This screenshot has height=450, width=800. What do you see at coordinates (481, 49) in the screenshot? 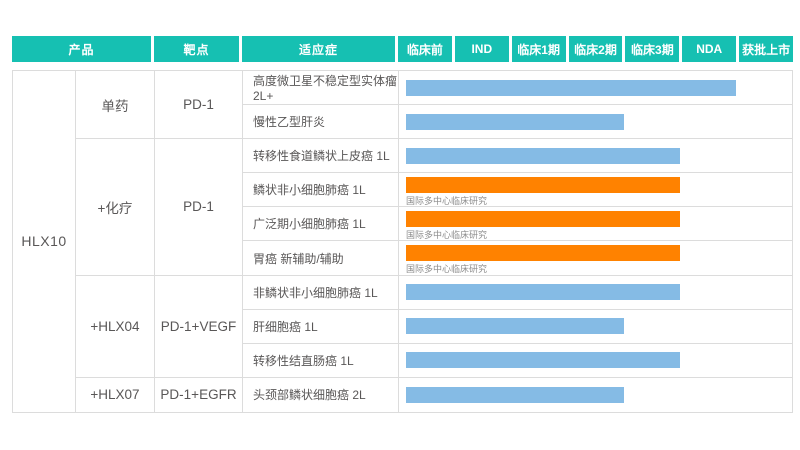
I see `header-phase-2: IND` at bounding box center [481, 49].